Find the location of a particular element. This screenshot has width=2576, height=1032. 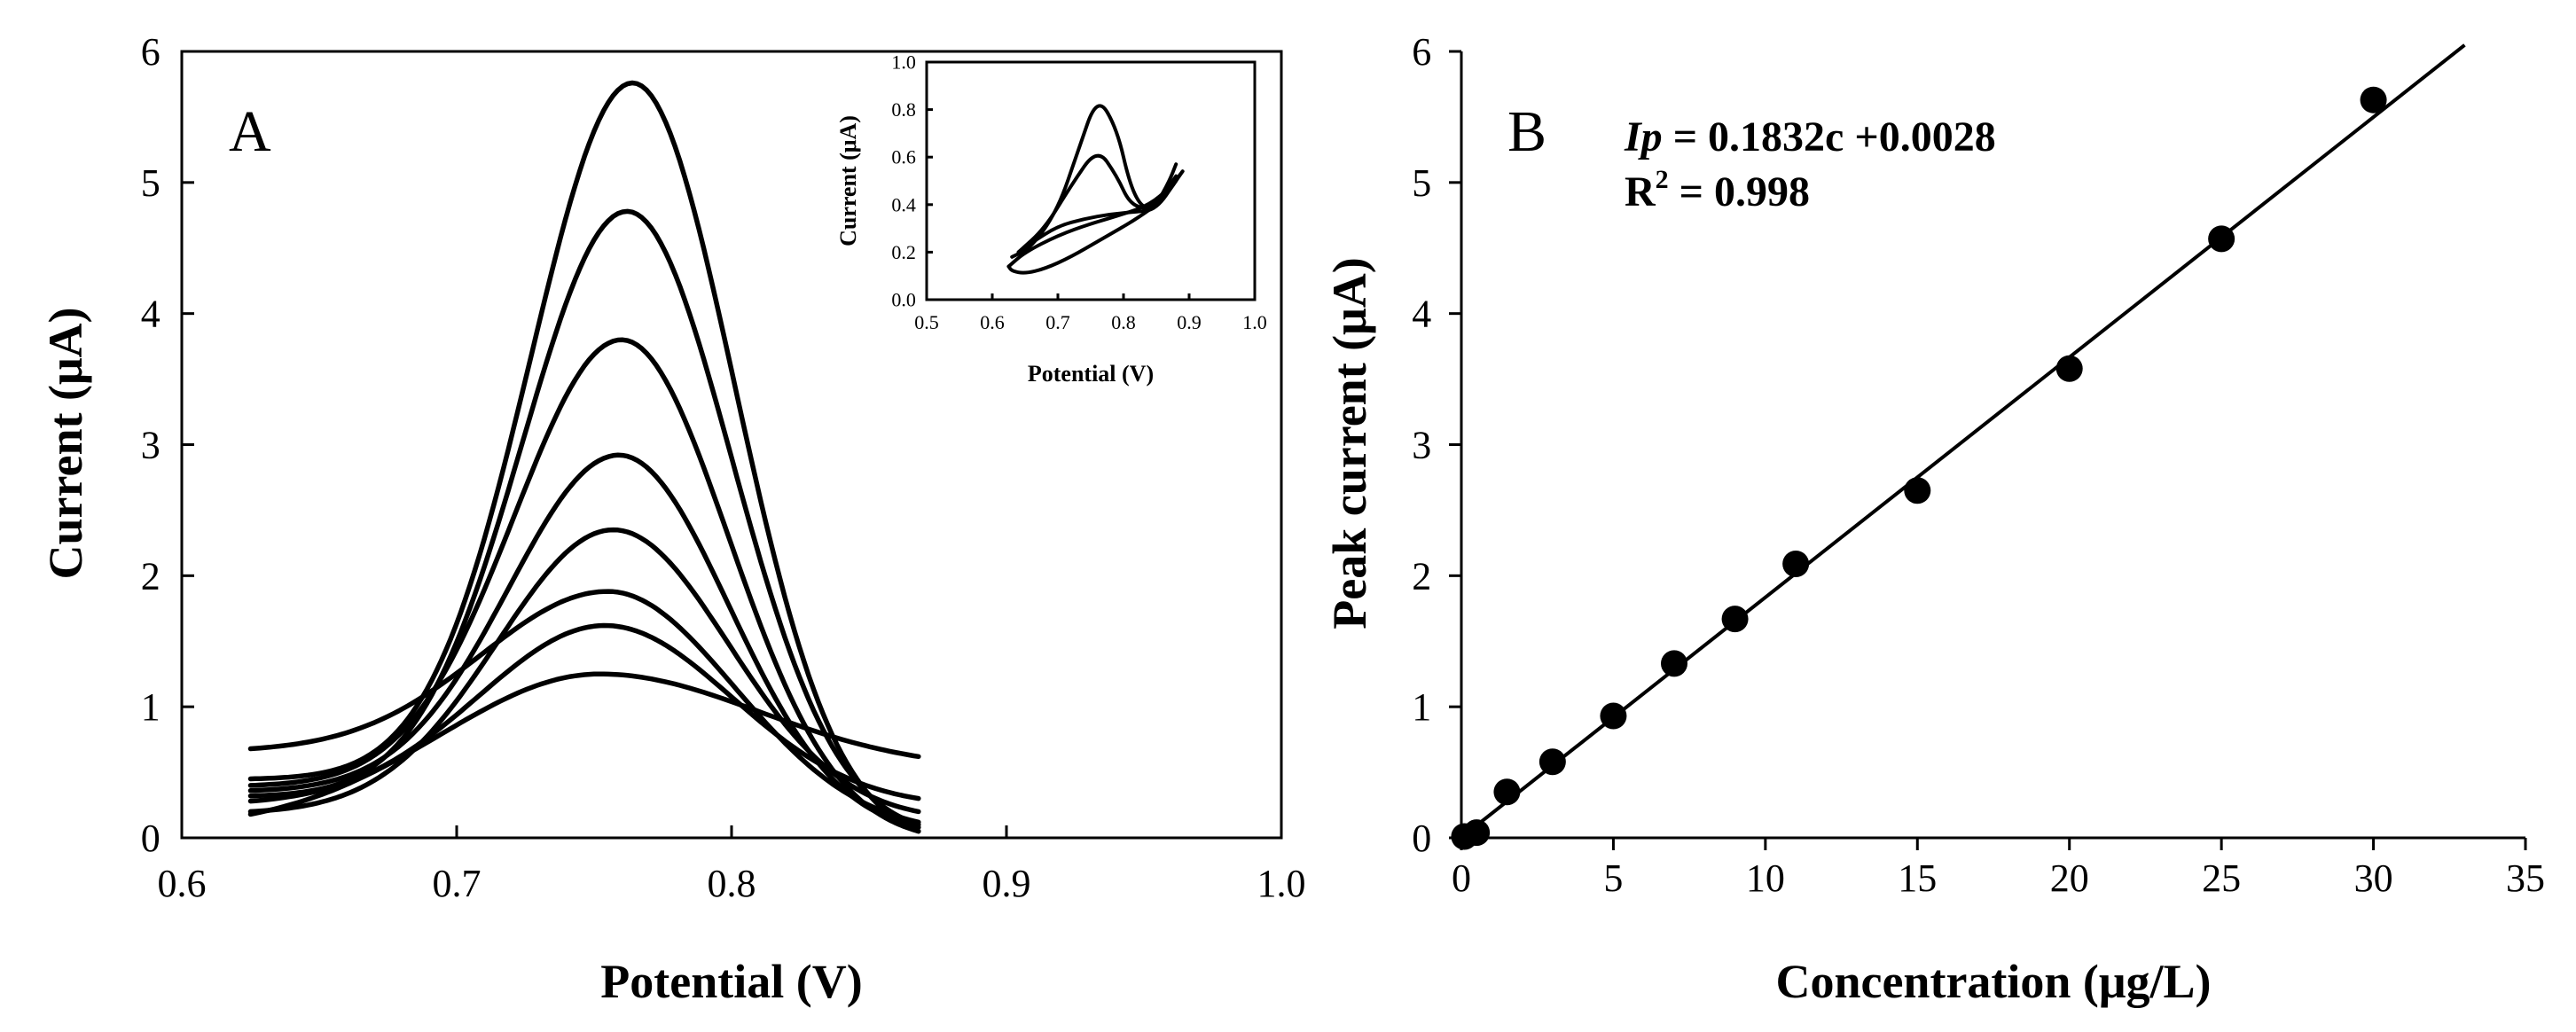

regression-equation: Ip = 0.1832c +0.0028 is located at coordinates (1810, 136).